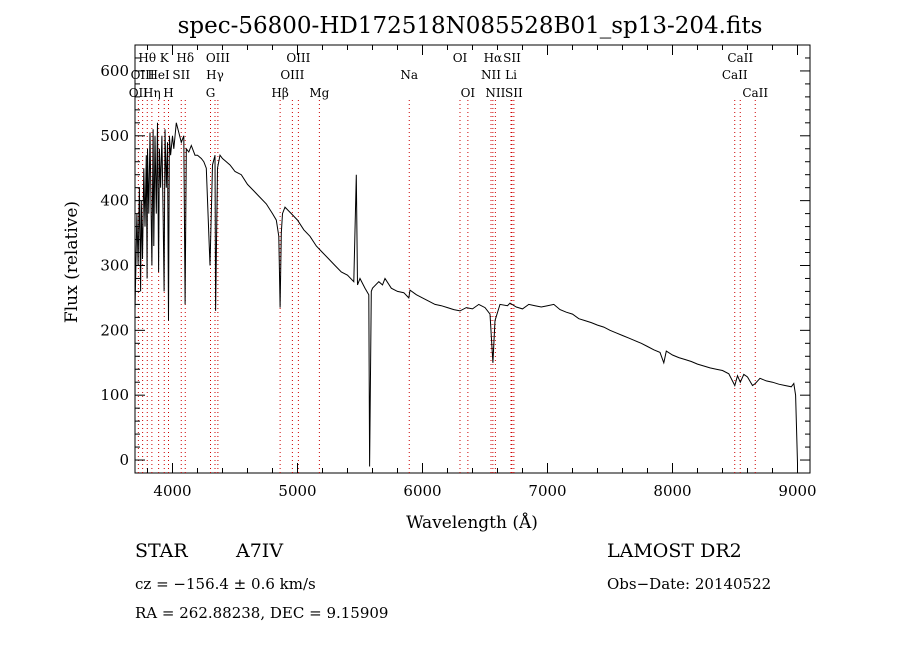 The width and height of the screenshot is (900, 650). I want to click on x-tick-label: 6000, so click(422, 491).